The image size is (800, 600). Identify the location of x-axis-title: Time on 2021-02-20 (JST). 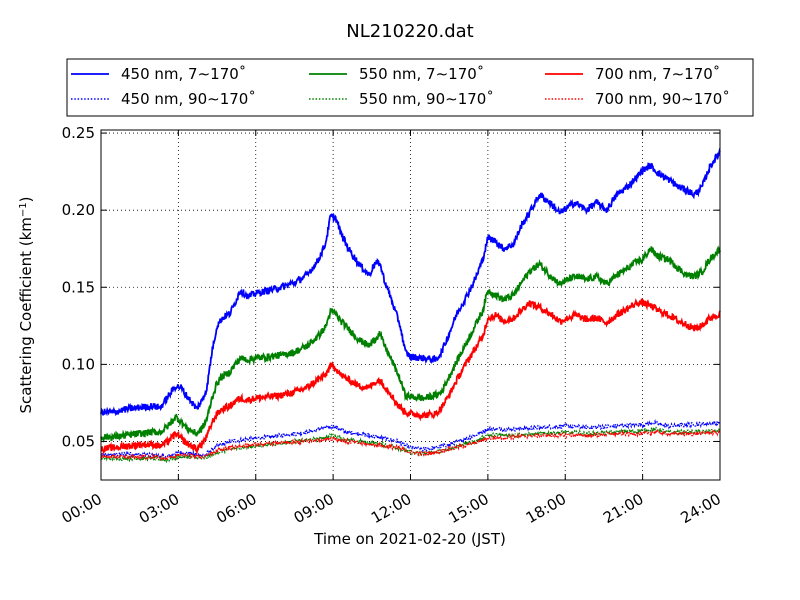
(409, 539).